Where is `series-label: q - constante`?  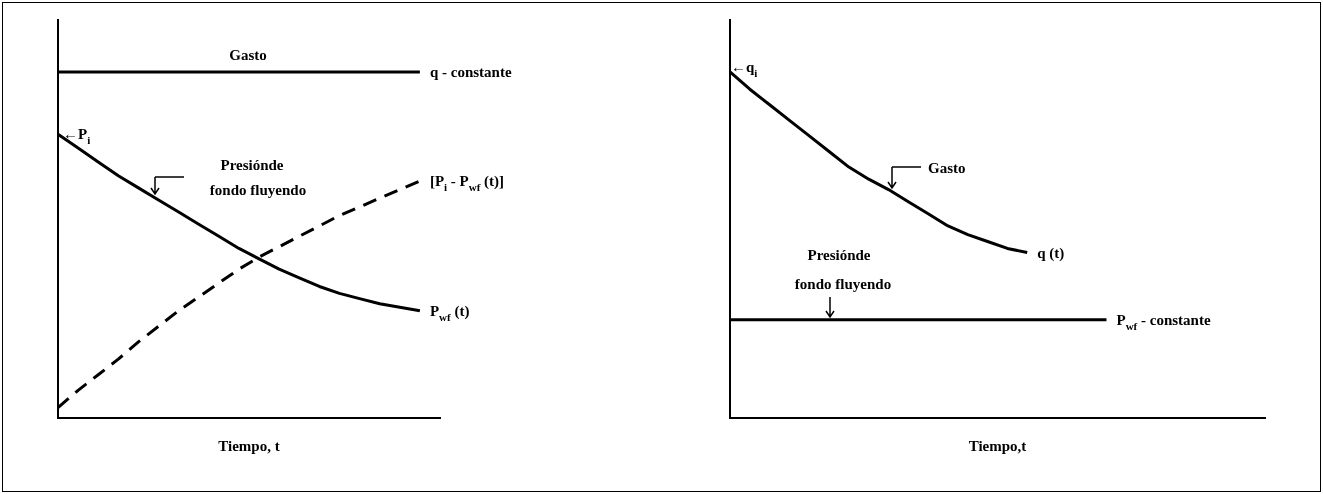
series-label: q - constante is located at coordinates (470, 71).